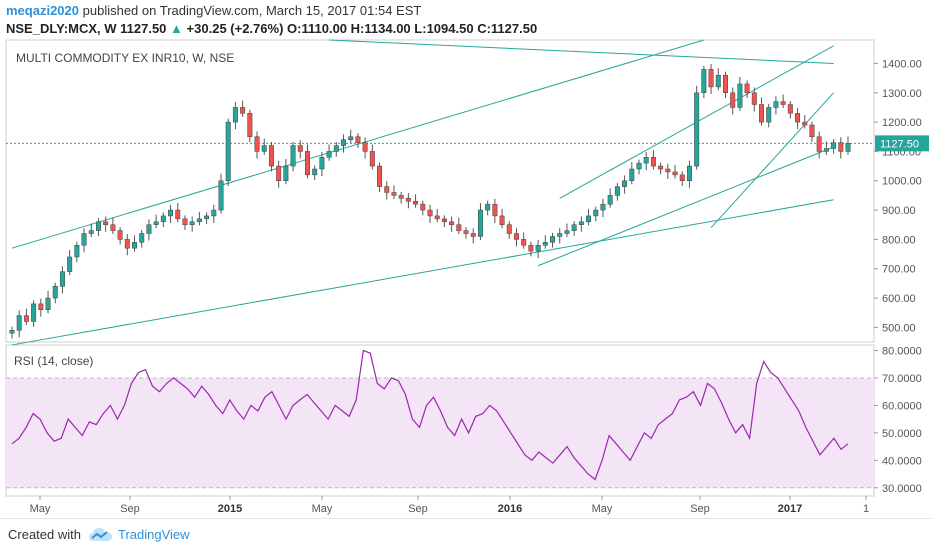  I want to click on rsi-tick-label: 30.0000, so click(902, 489).